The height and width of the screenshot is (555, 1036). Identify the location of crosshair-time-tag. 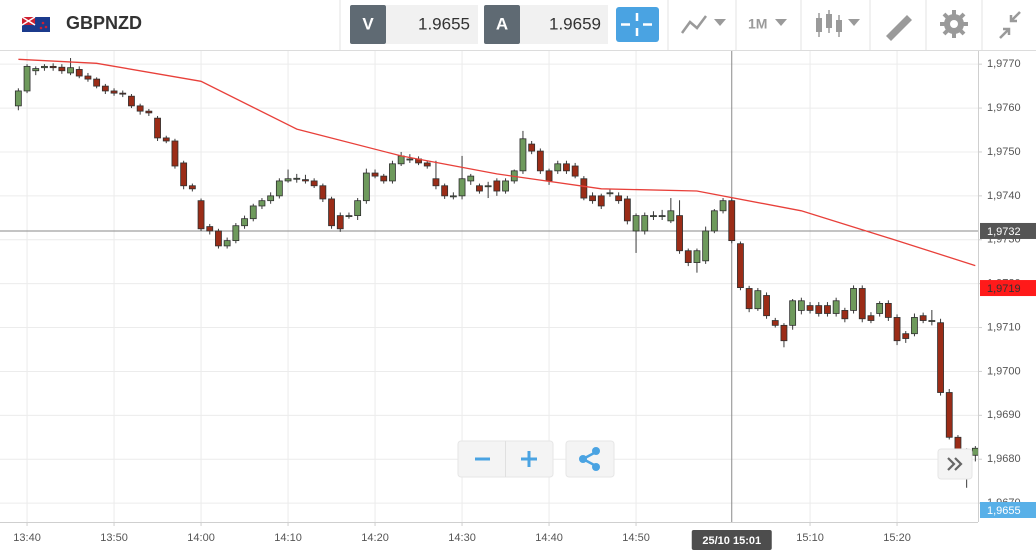
(731, 540).